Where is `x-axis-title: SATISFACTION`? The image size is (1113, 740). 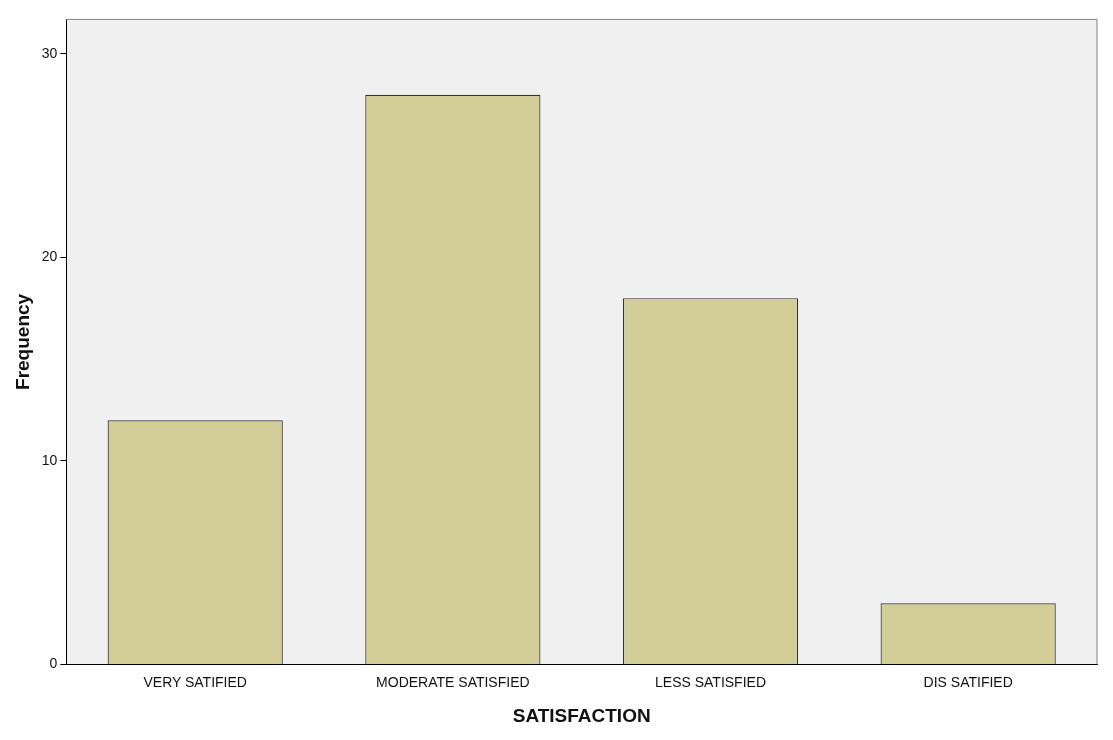
x-axis-title: SATISFACTION is located at coordinates (581, 715).